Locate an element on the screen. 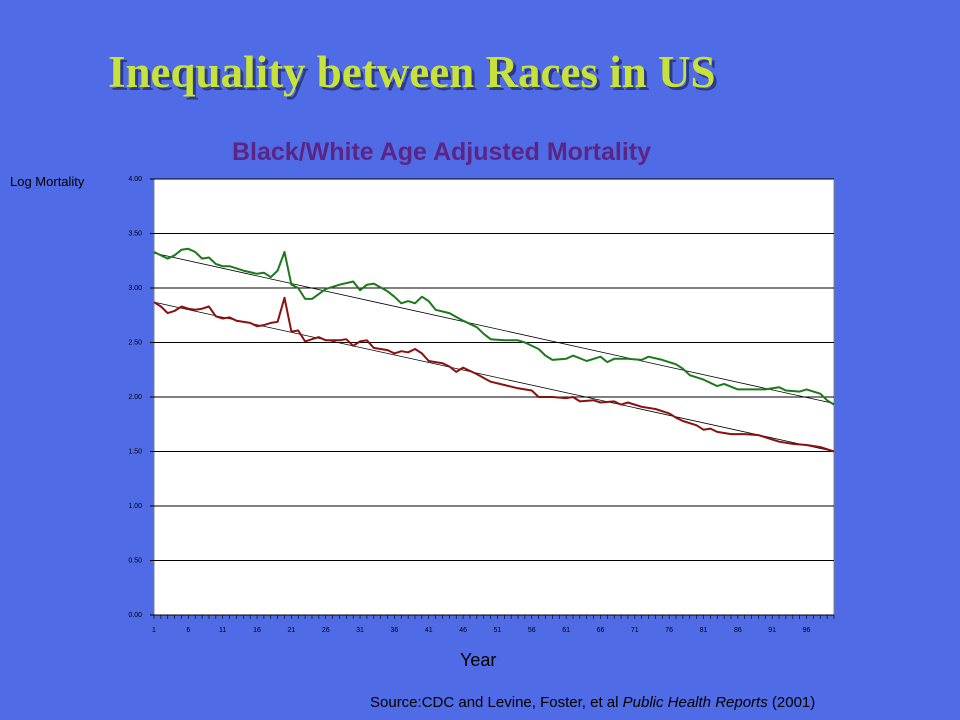  y-tick-label: 1.50 is located at coordinates (135, 452).